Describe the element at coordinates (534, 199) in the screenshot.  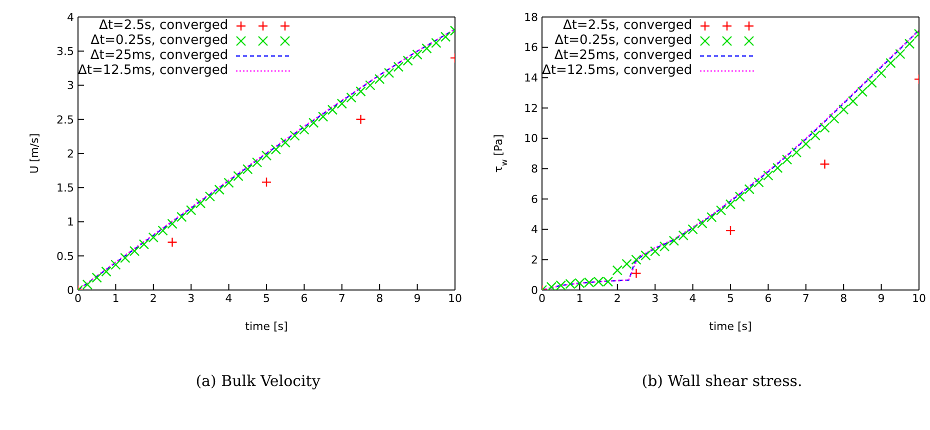
I see `y-tick-label: 6` at that location.